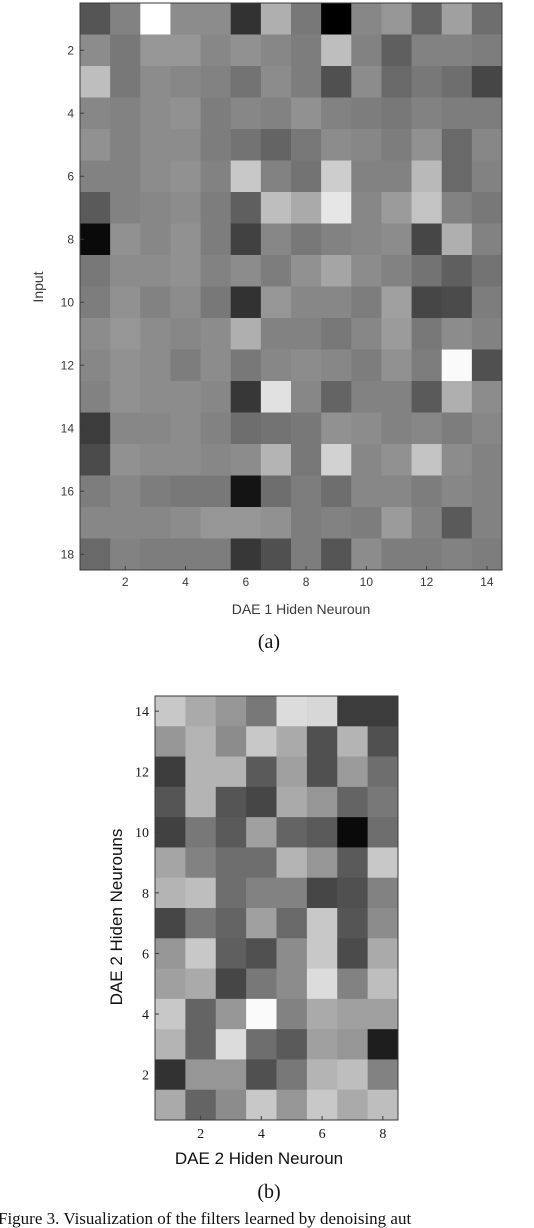 Image resolution: width=534 pixels, height=1228 pixels. Describe the element at coordinates (427, 460) in the screenshot. I see `heatmap-a-cell-r15-c12` at that location.